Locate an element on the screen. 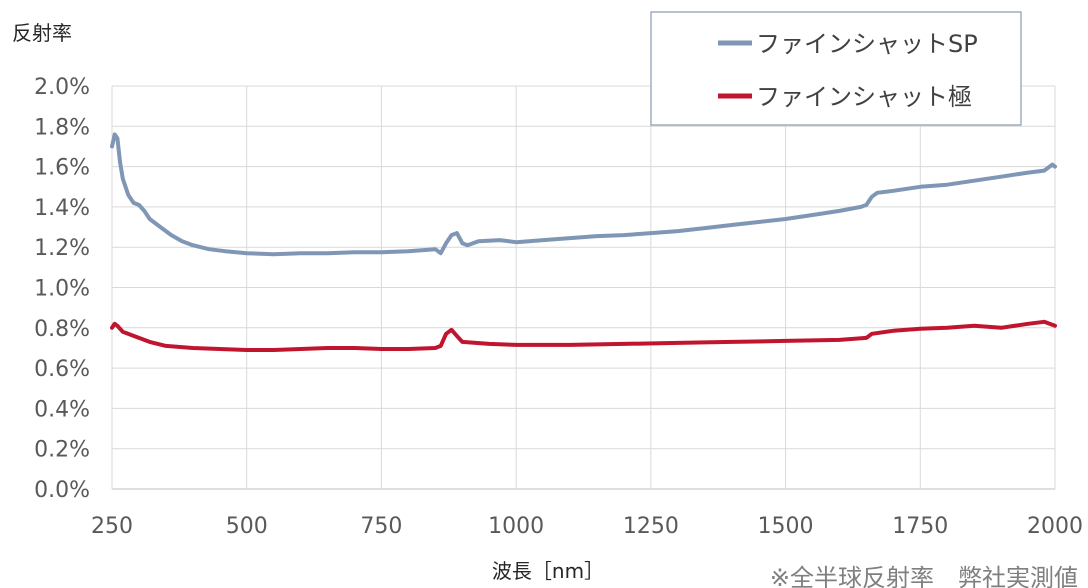  x-tick-label: 250 is located at coordinates (112, 526).